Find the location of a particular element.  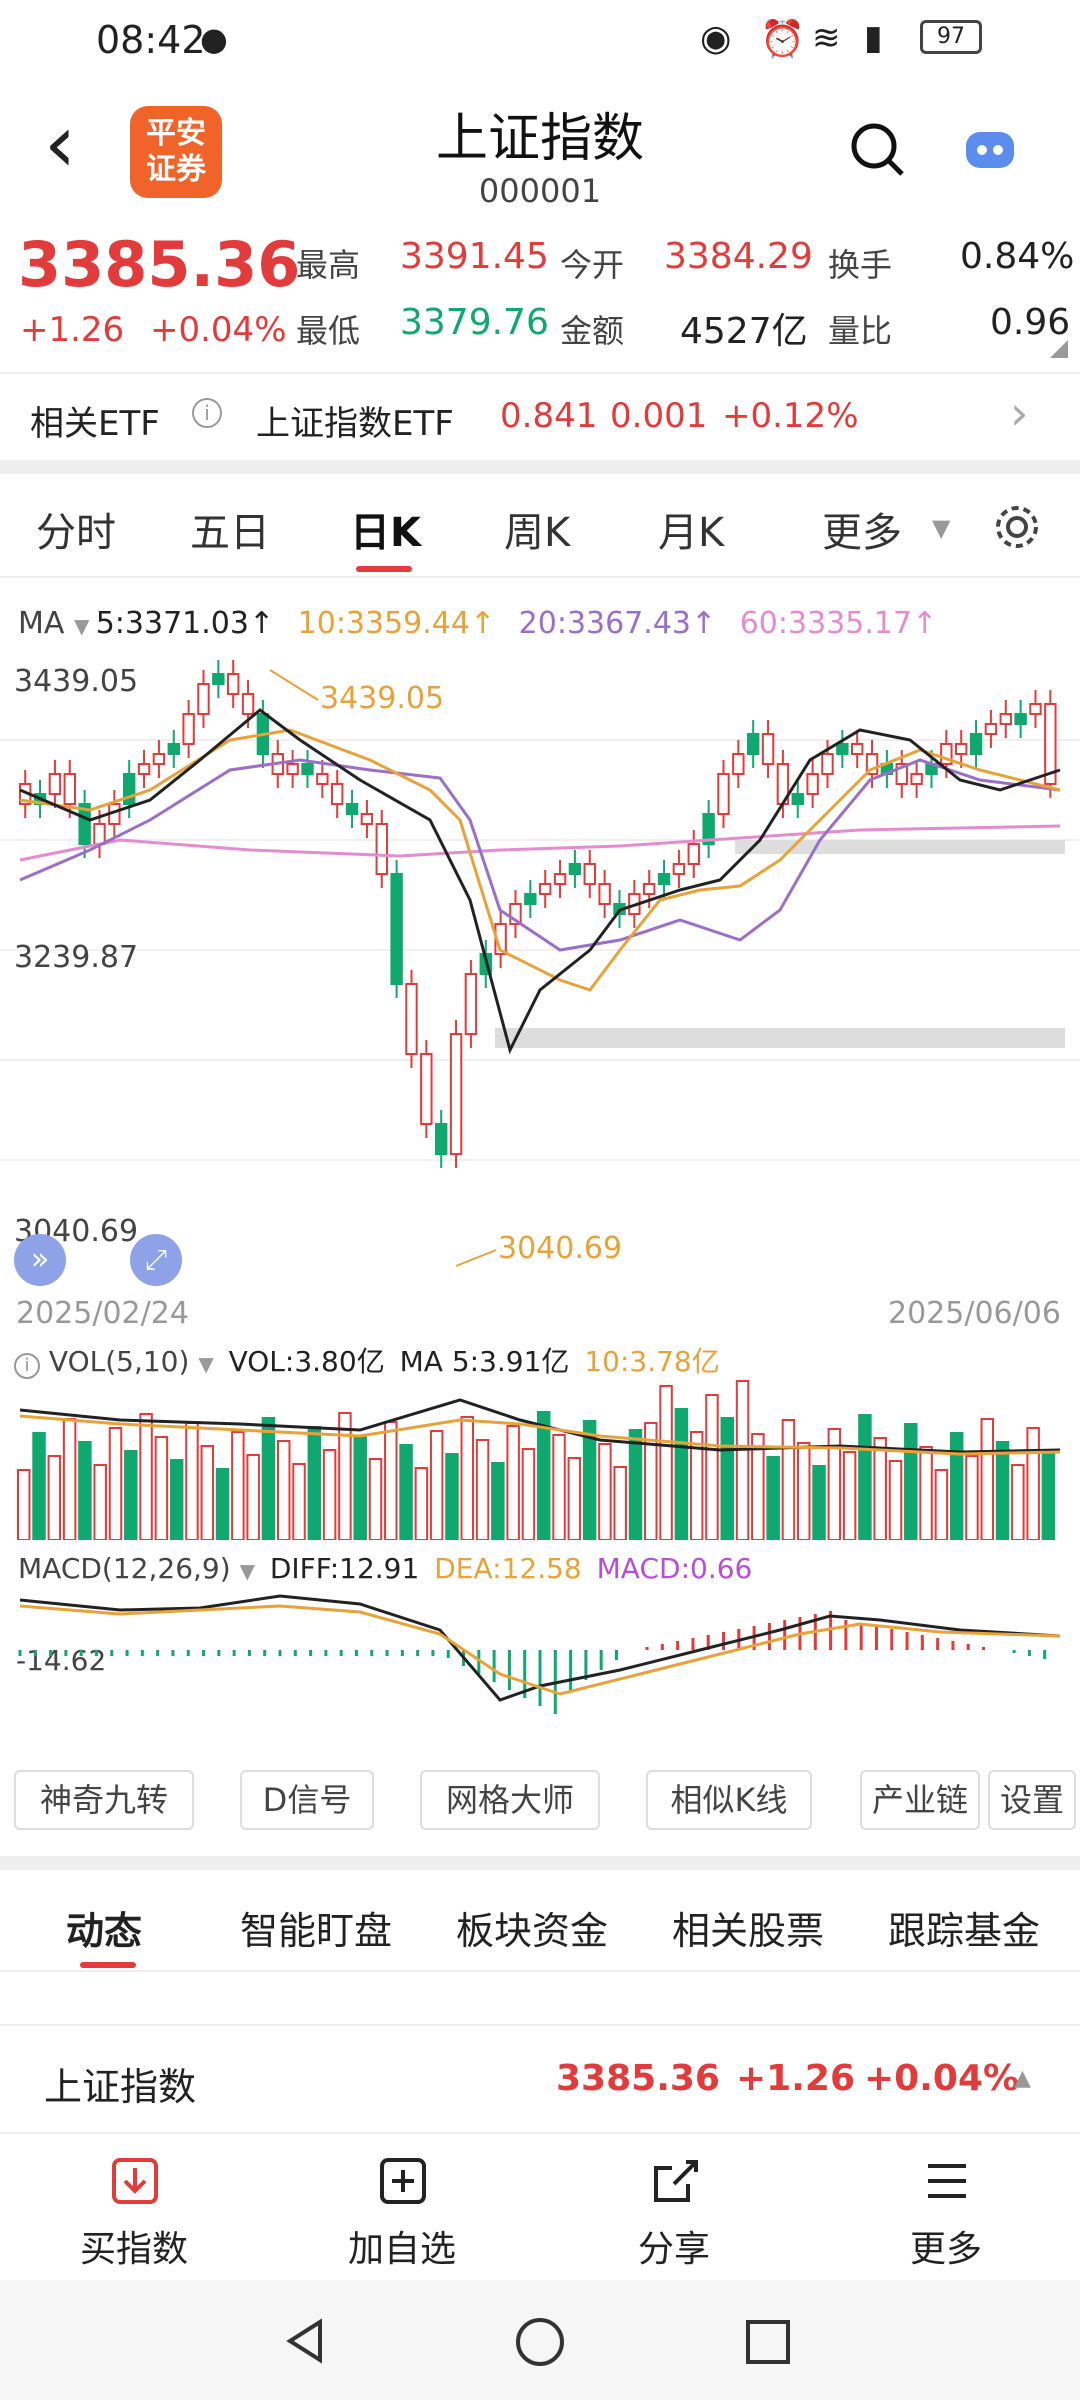

back-button: ‹ is located at coordinates (60, 143).